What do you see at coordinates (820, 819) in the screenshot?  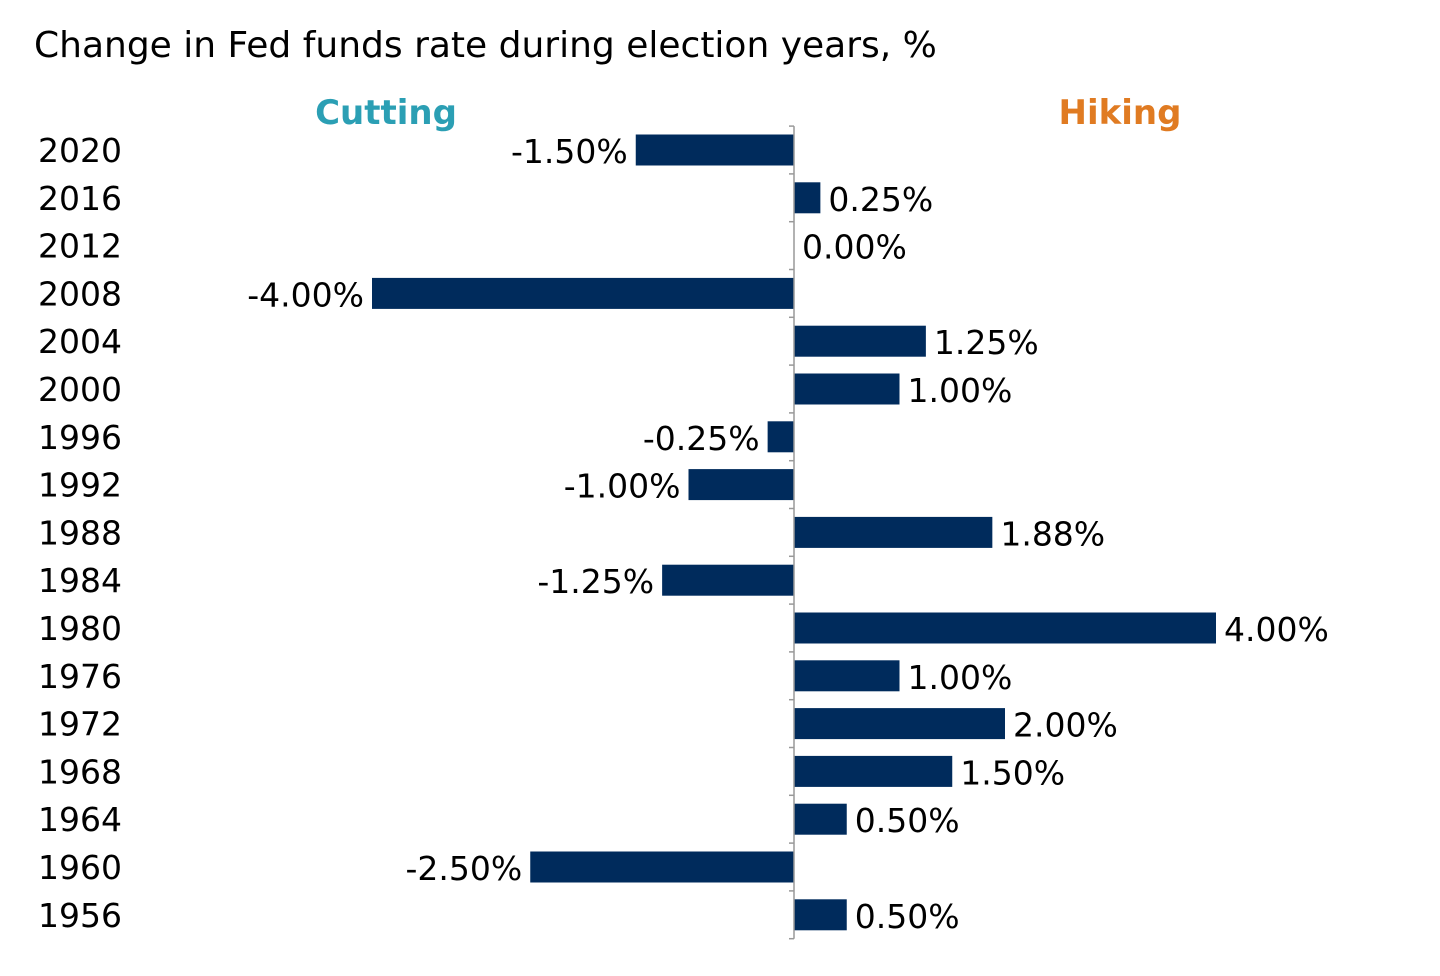 I see `bar-1964` at bounding box center [820, 819].